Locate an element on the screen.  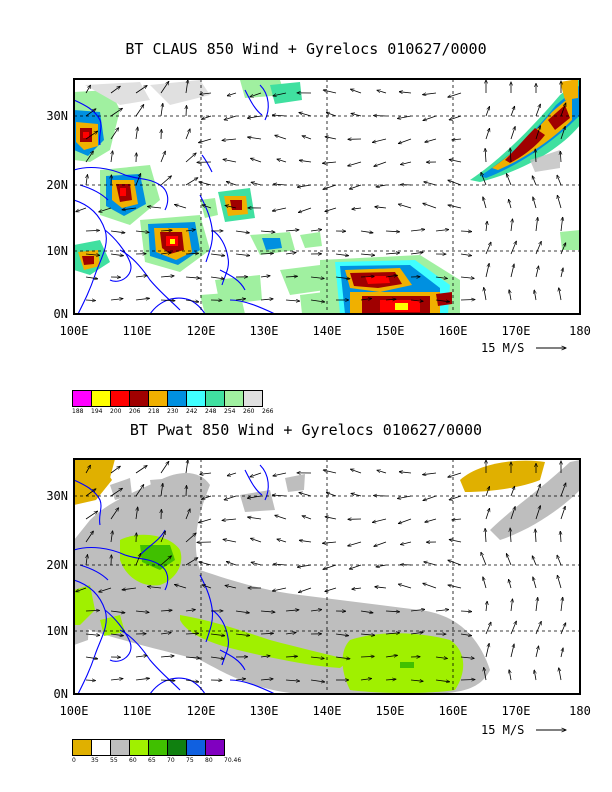
panel-2-title: BT Pwat 850 Wind + Gyrelocs 010627/0000 is located at coordinates (306, 430).